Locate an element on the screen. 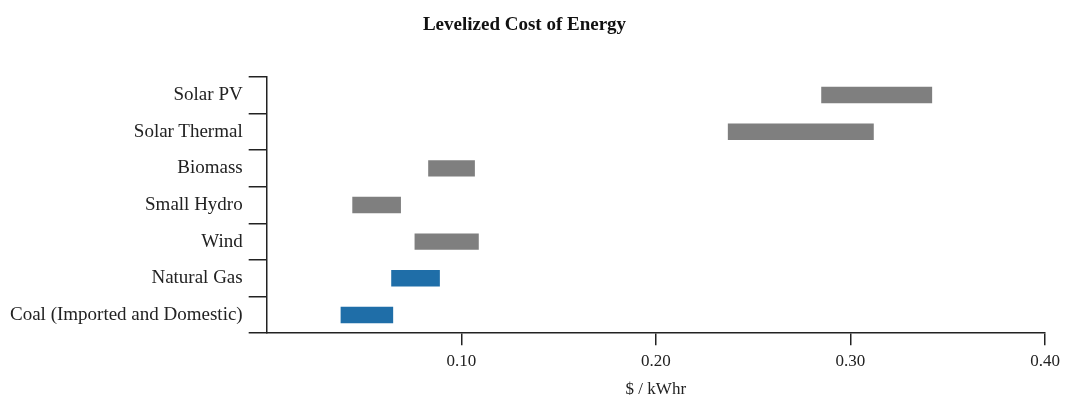 The image size is (1069, 406). y-tick-label: Natural Gas is located at coordinates (197, 277).